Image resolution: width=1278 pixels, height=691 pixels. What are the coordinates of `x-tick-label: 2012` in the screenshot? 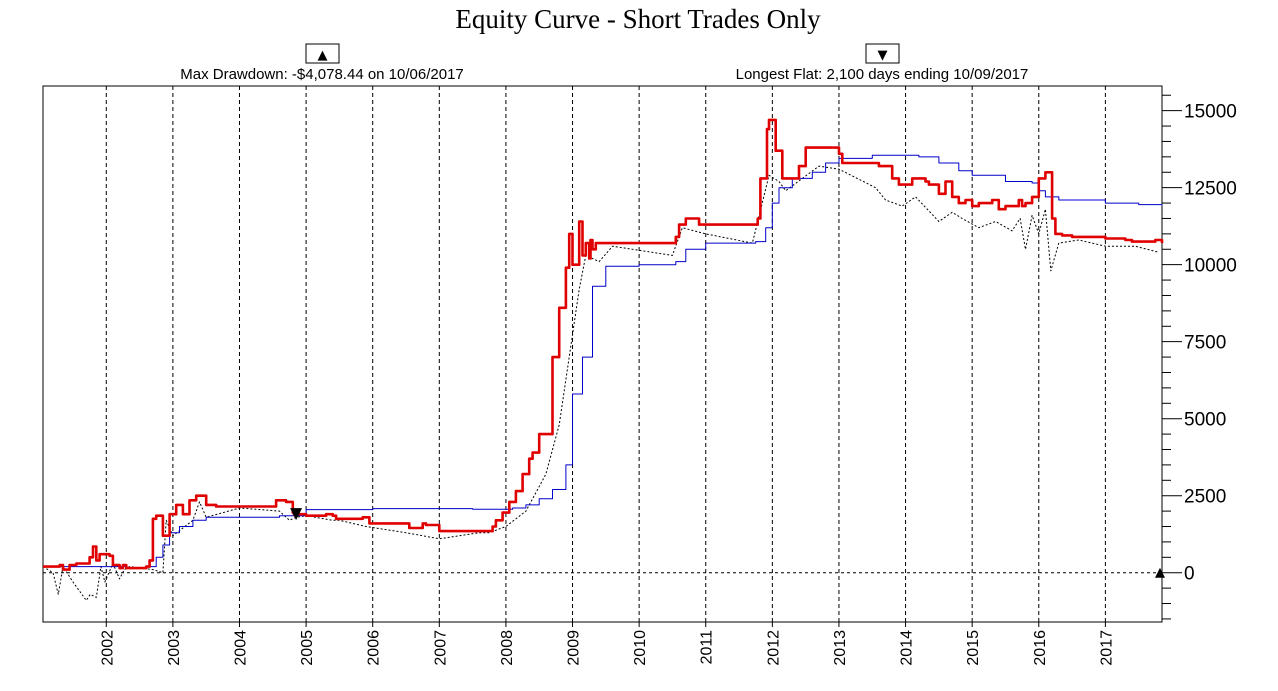 It's located at (773, 648).